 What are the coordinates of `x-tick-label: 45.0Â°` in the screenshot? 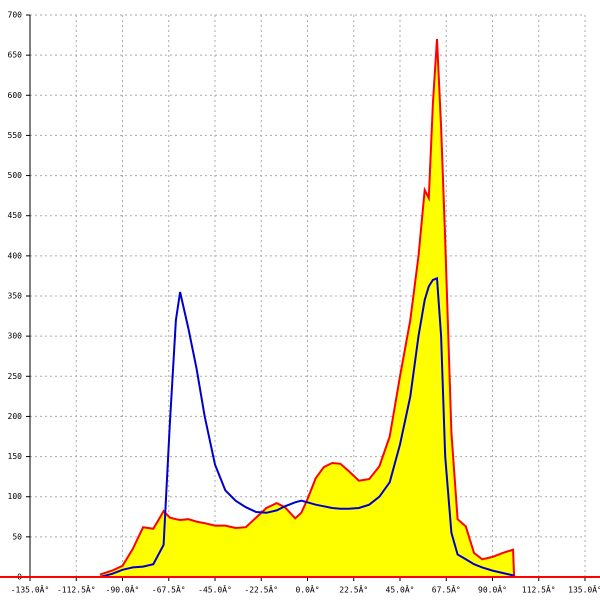 It's located at (400, 589).